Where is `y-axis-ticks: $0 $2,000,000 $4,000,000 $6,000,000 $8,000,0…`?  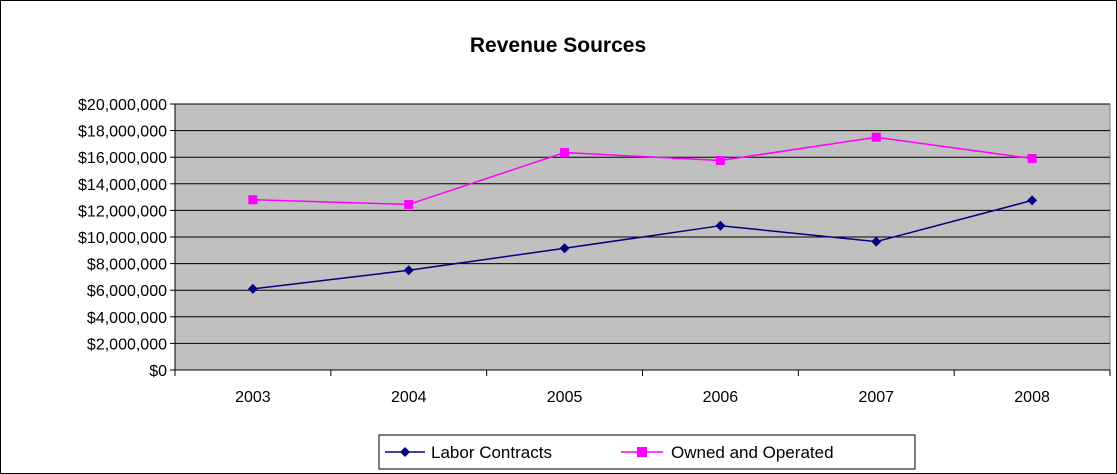 y-axis-ticks: $0 $2,000,000 $4,000,000 $6,000,000 $8,000,0… is located at coordinates (127, 238).